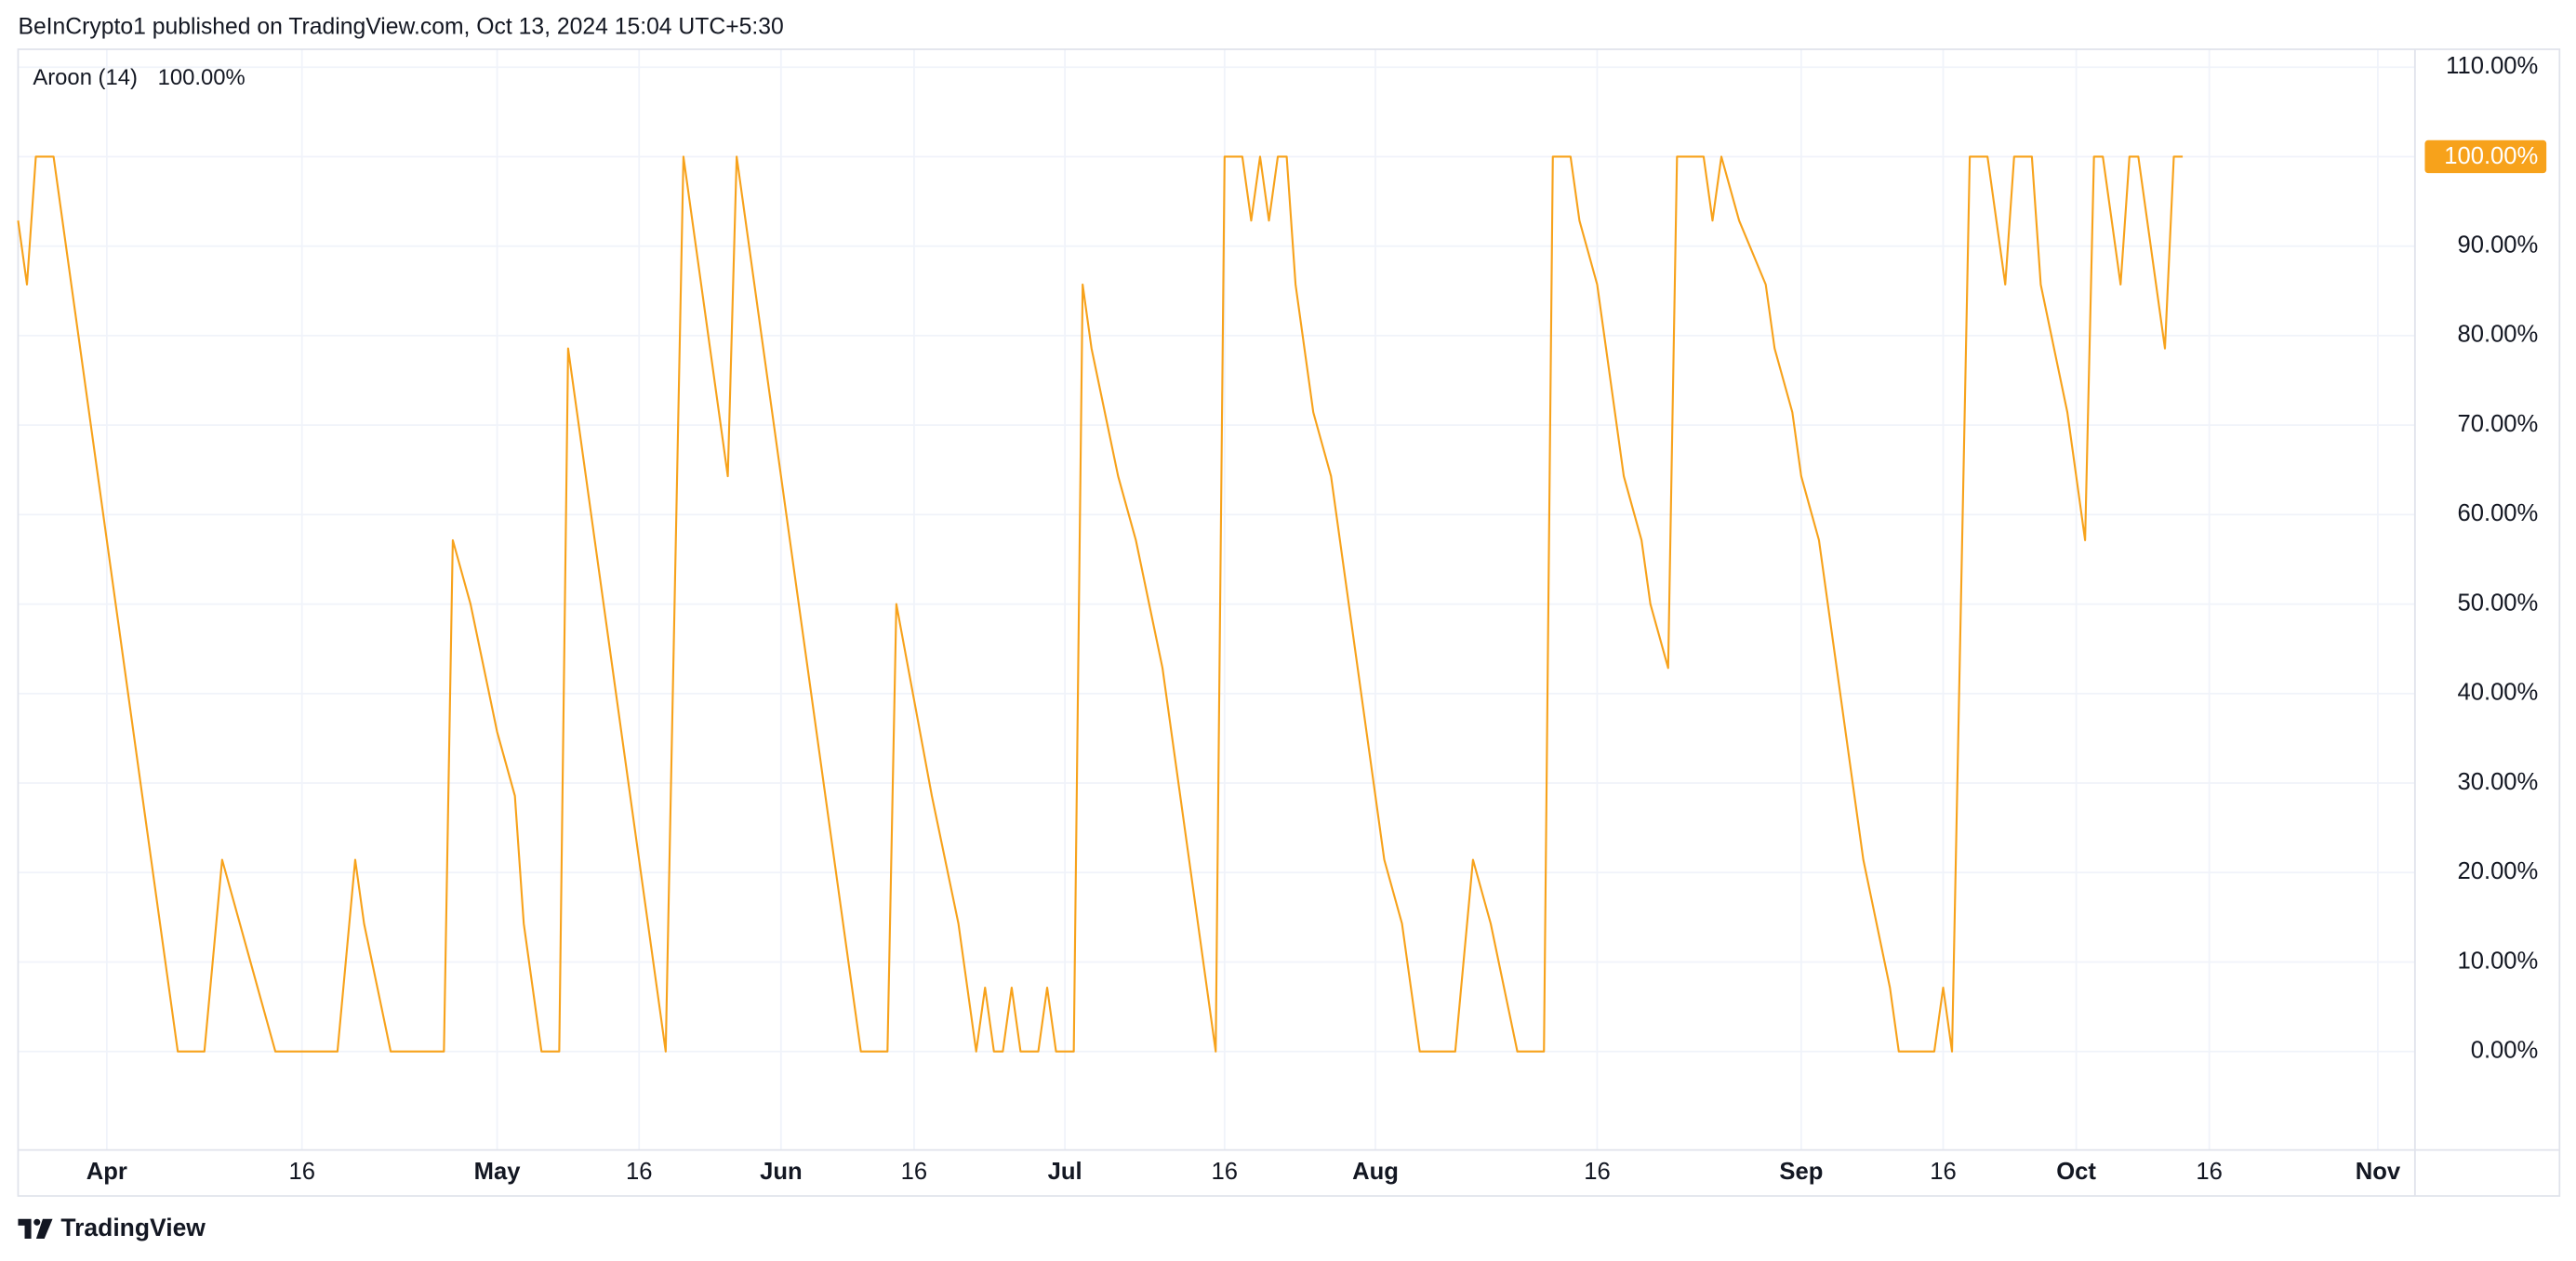 The width and height of the screenshot is (2576, 1261). I want to click on legend-value: 100.00%, so click(202, 77).